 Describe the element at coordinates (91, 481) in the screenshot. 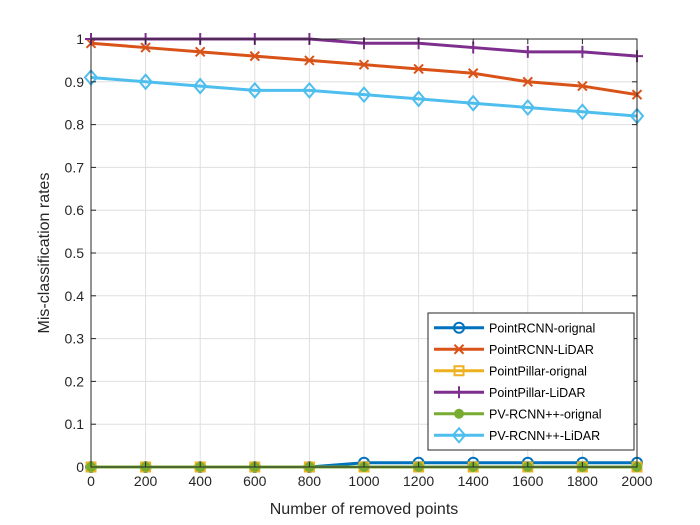

I see `x-tick-label: 0` at that location.